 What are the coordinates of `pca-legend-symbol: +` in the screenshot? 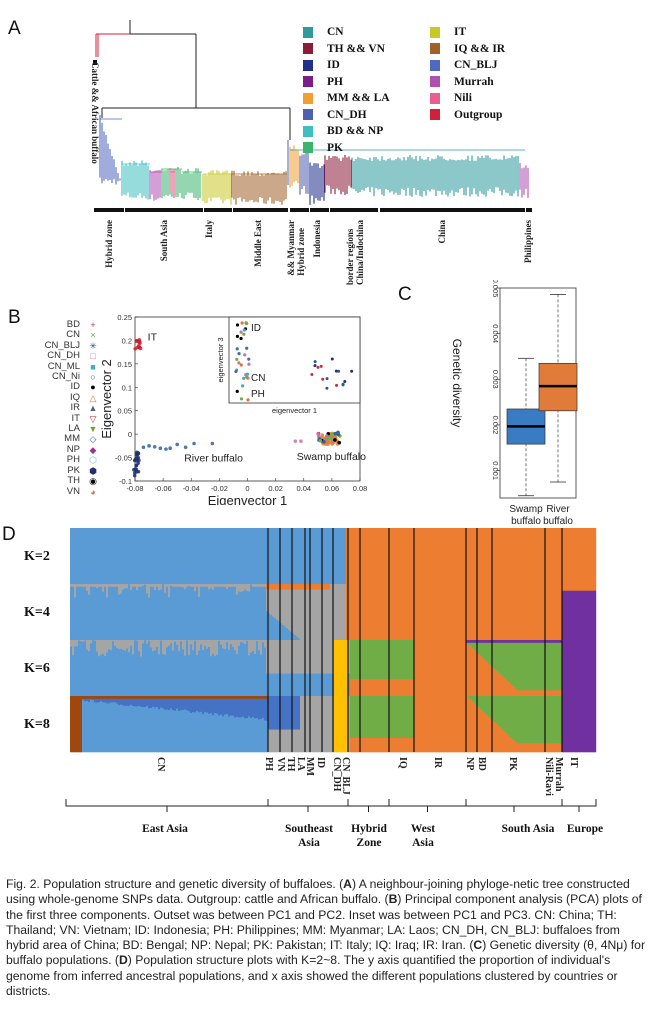 It's located at (93, 325).